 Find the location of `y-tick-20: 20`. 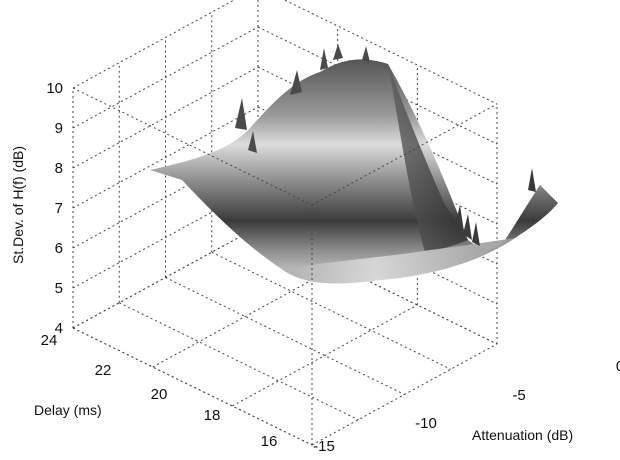

y-tick-20: 20 is located at coordinates (159, 394).